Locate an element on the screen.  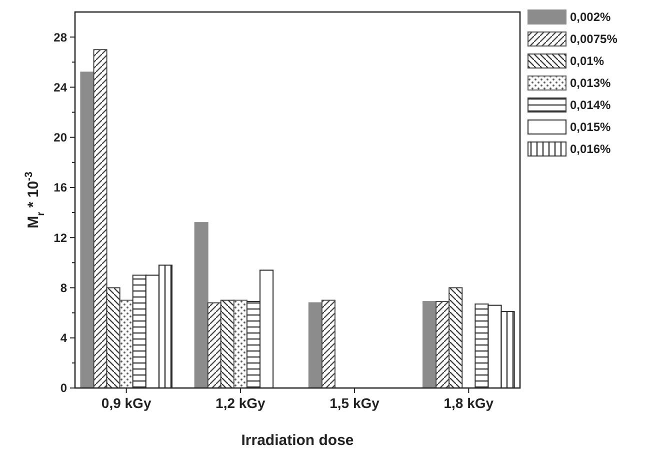
x-tick-label: 0,9 kGy is located at coordinates (126, 403).